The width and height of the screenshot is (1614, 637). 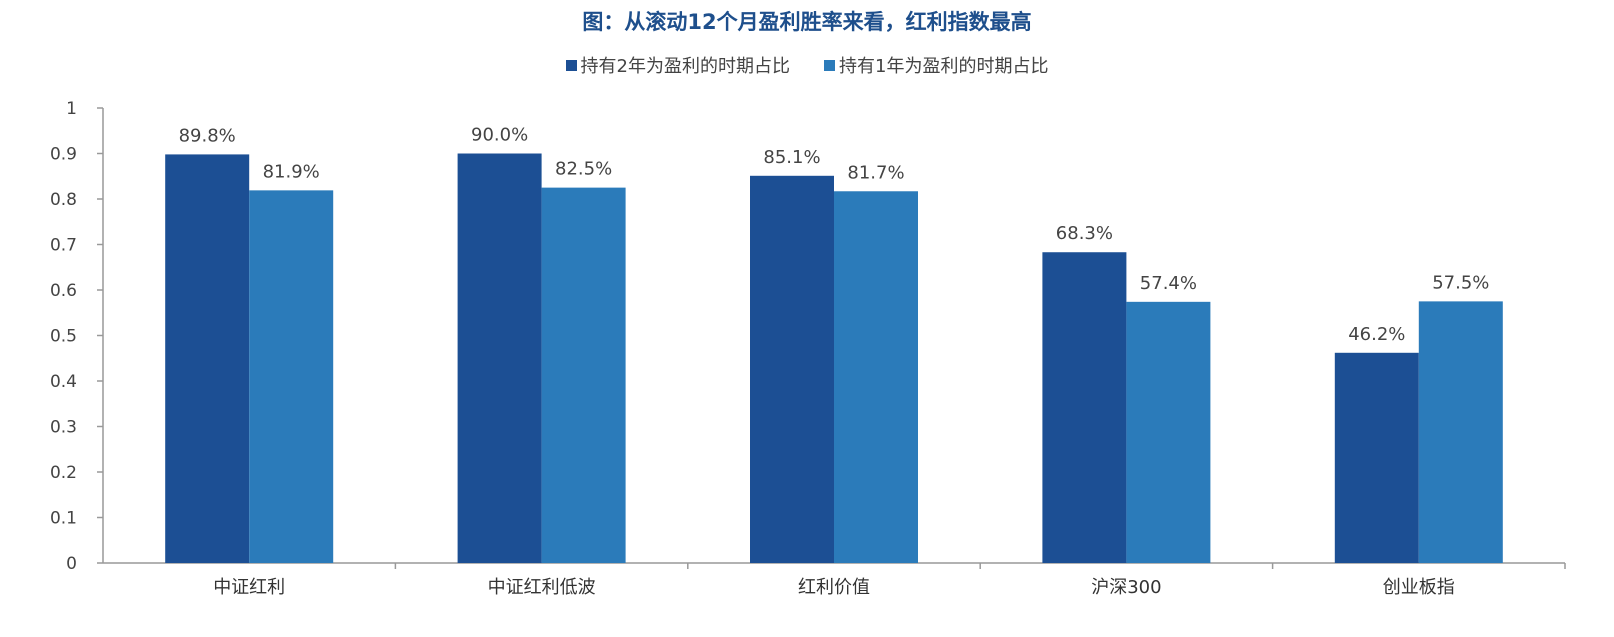 I want to click on data-label: 57.4%, so click(x=1168, y=283).